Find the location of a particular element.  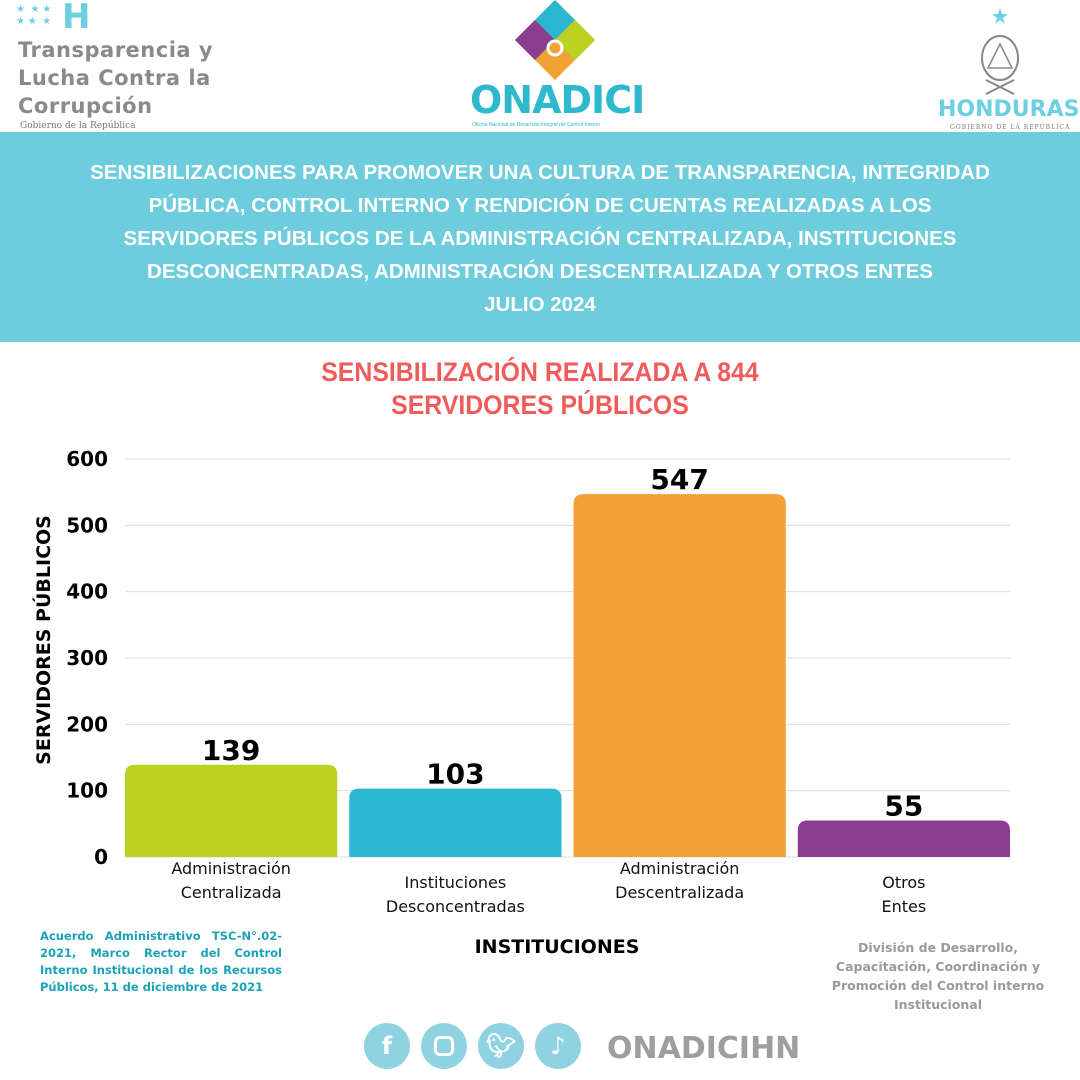

logo-line: Lucha Contra la is located at coordinates (114, 78).